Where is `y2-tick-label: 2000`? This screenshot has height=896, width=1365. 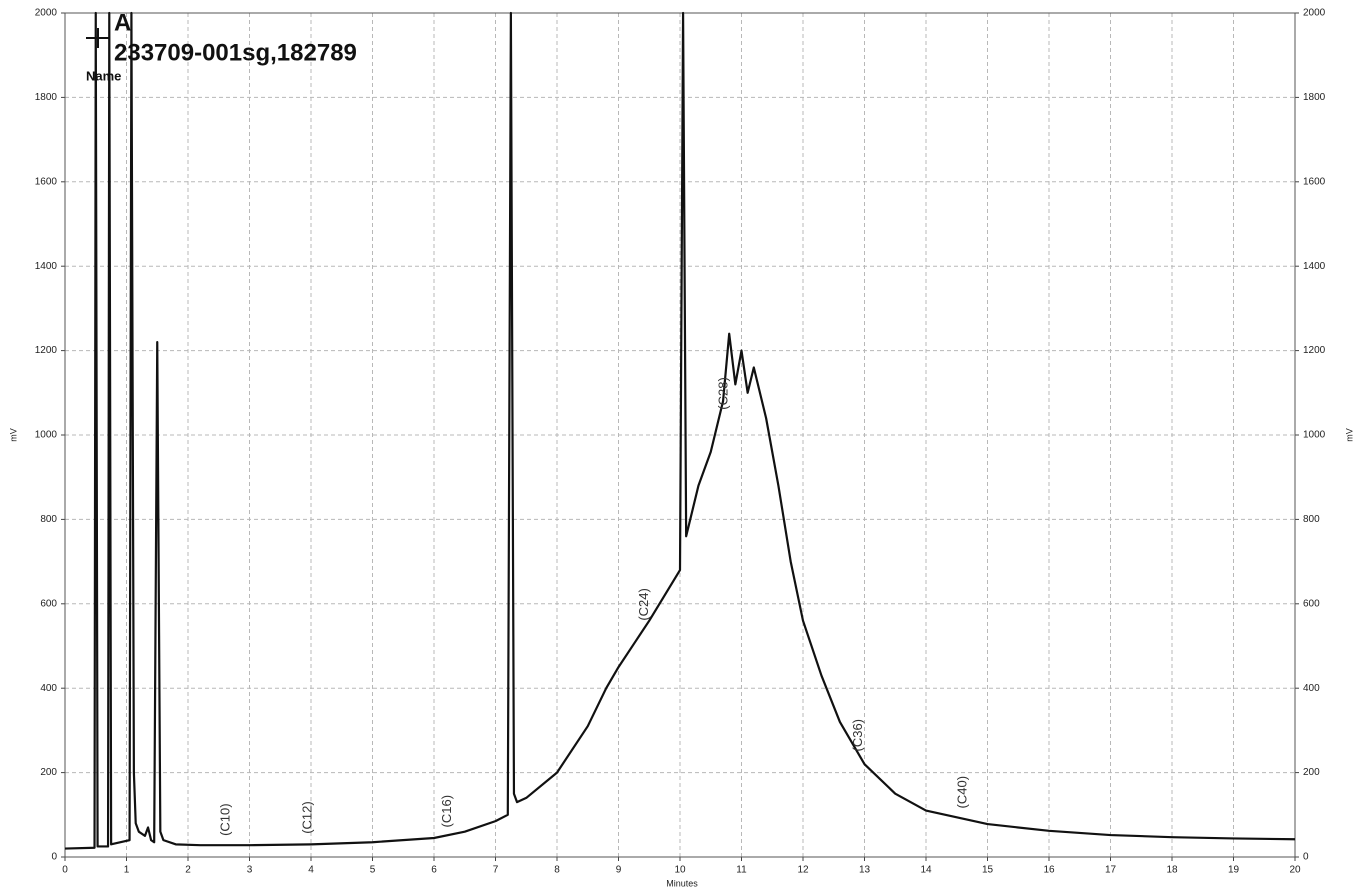 y2-tick-label: 2000 is located at coordinates (1314, 13).